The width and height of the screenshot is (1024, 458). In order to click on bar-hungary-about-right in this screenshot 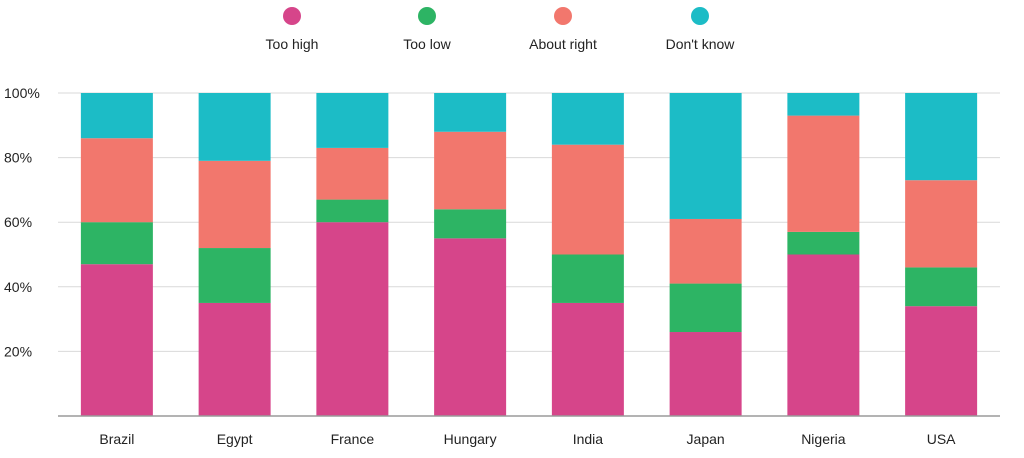, I will do `click(470, 170)`.